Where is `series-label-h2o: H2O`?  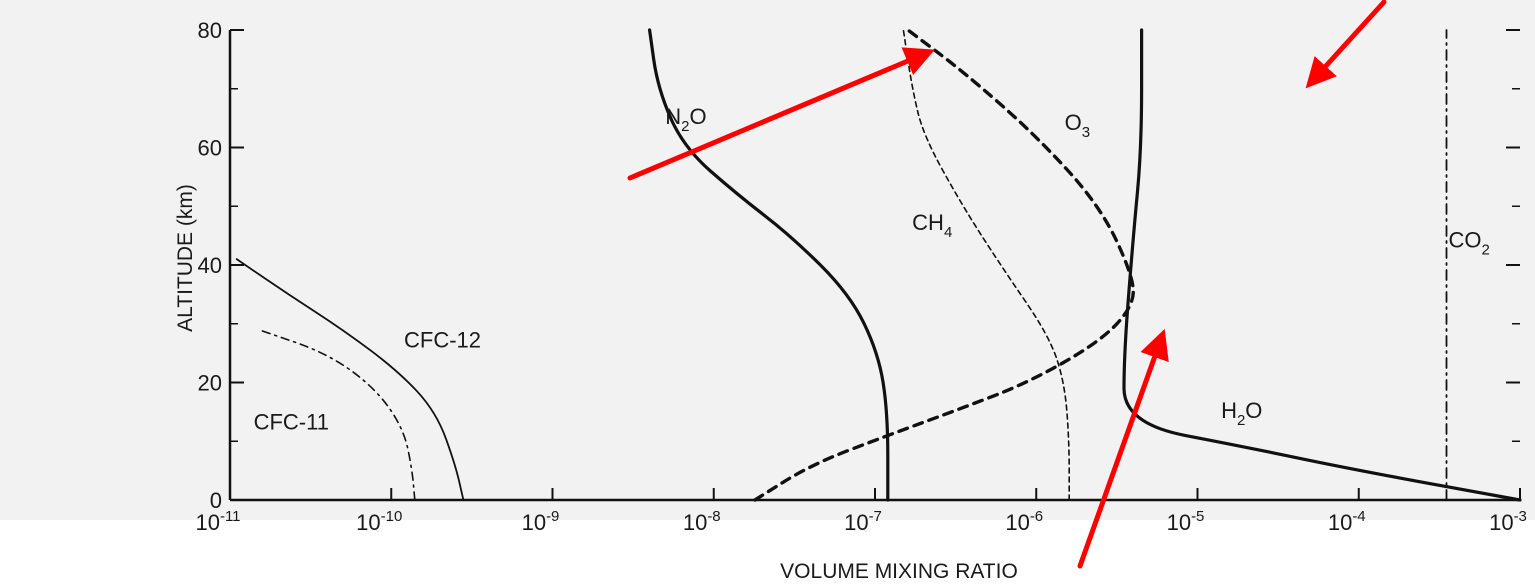 series-label-h2o: H2O is located at coordinates (1241, 413).